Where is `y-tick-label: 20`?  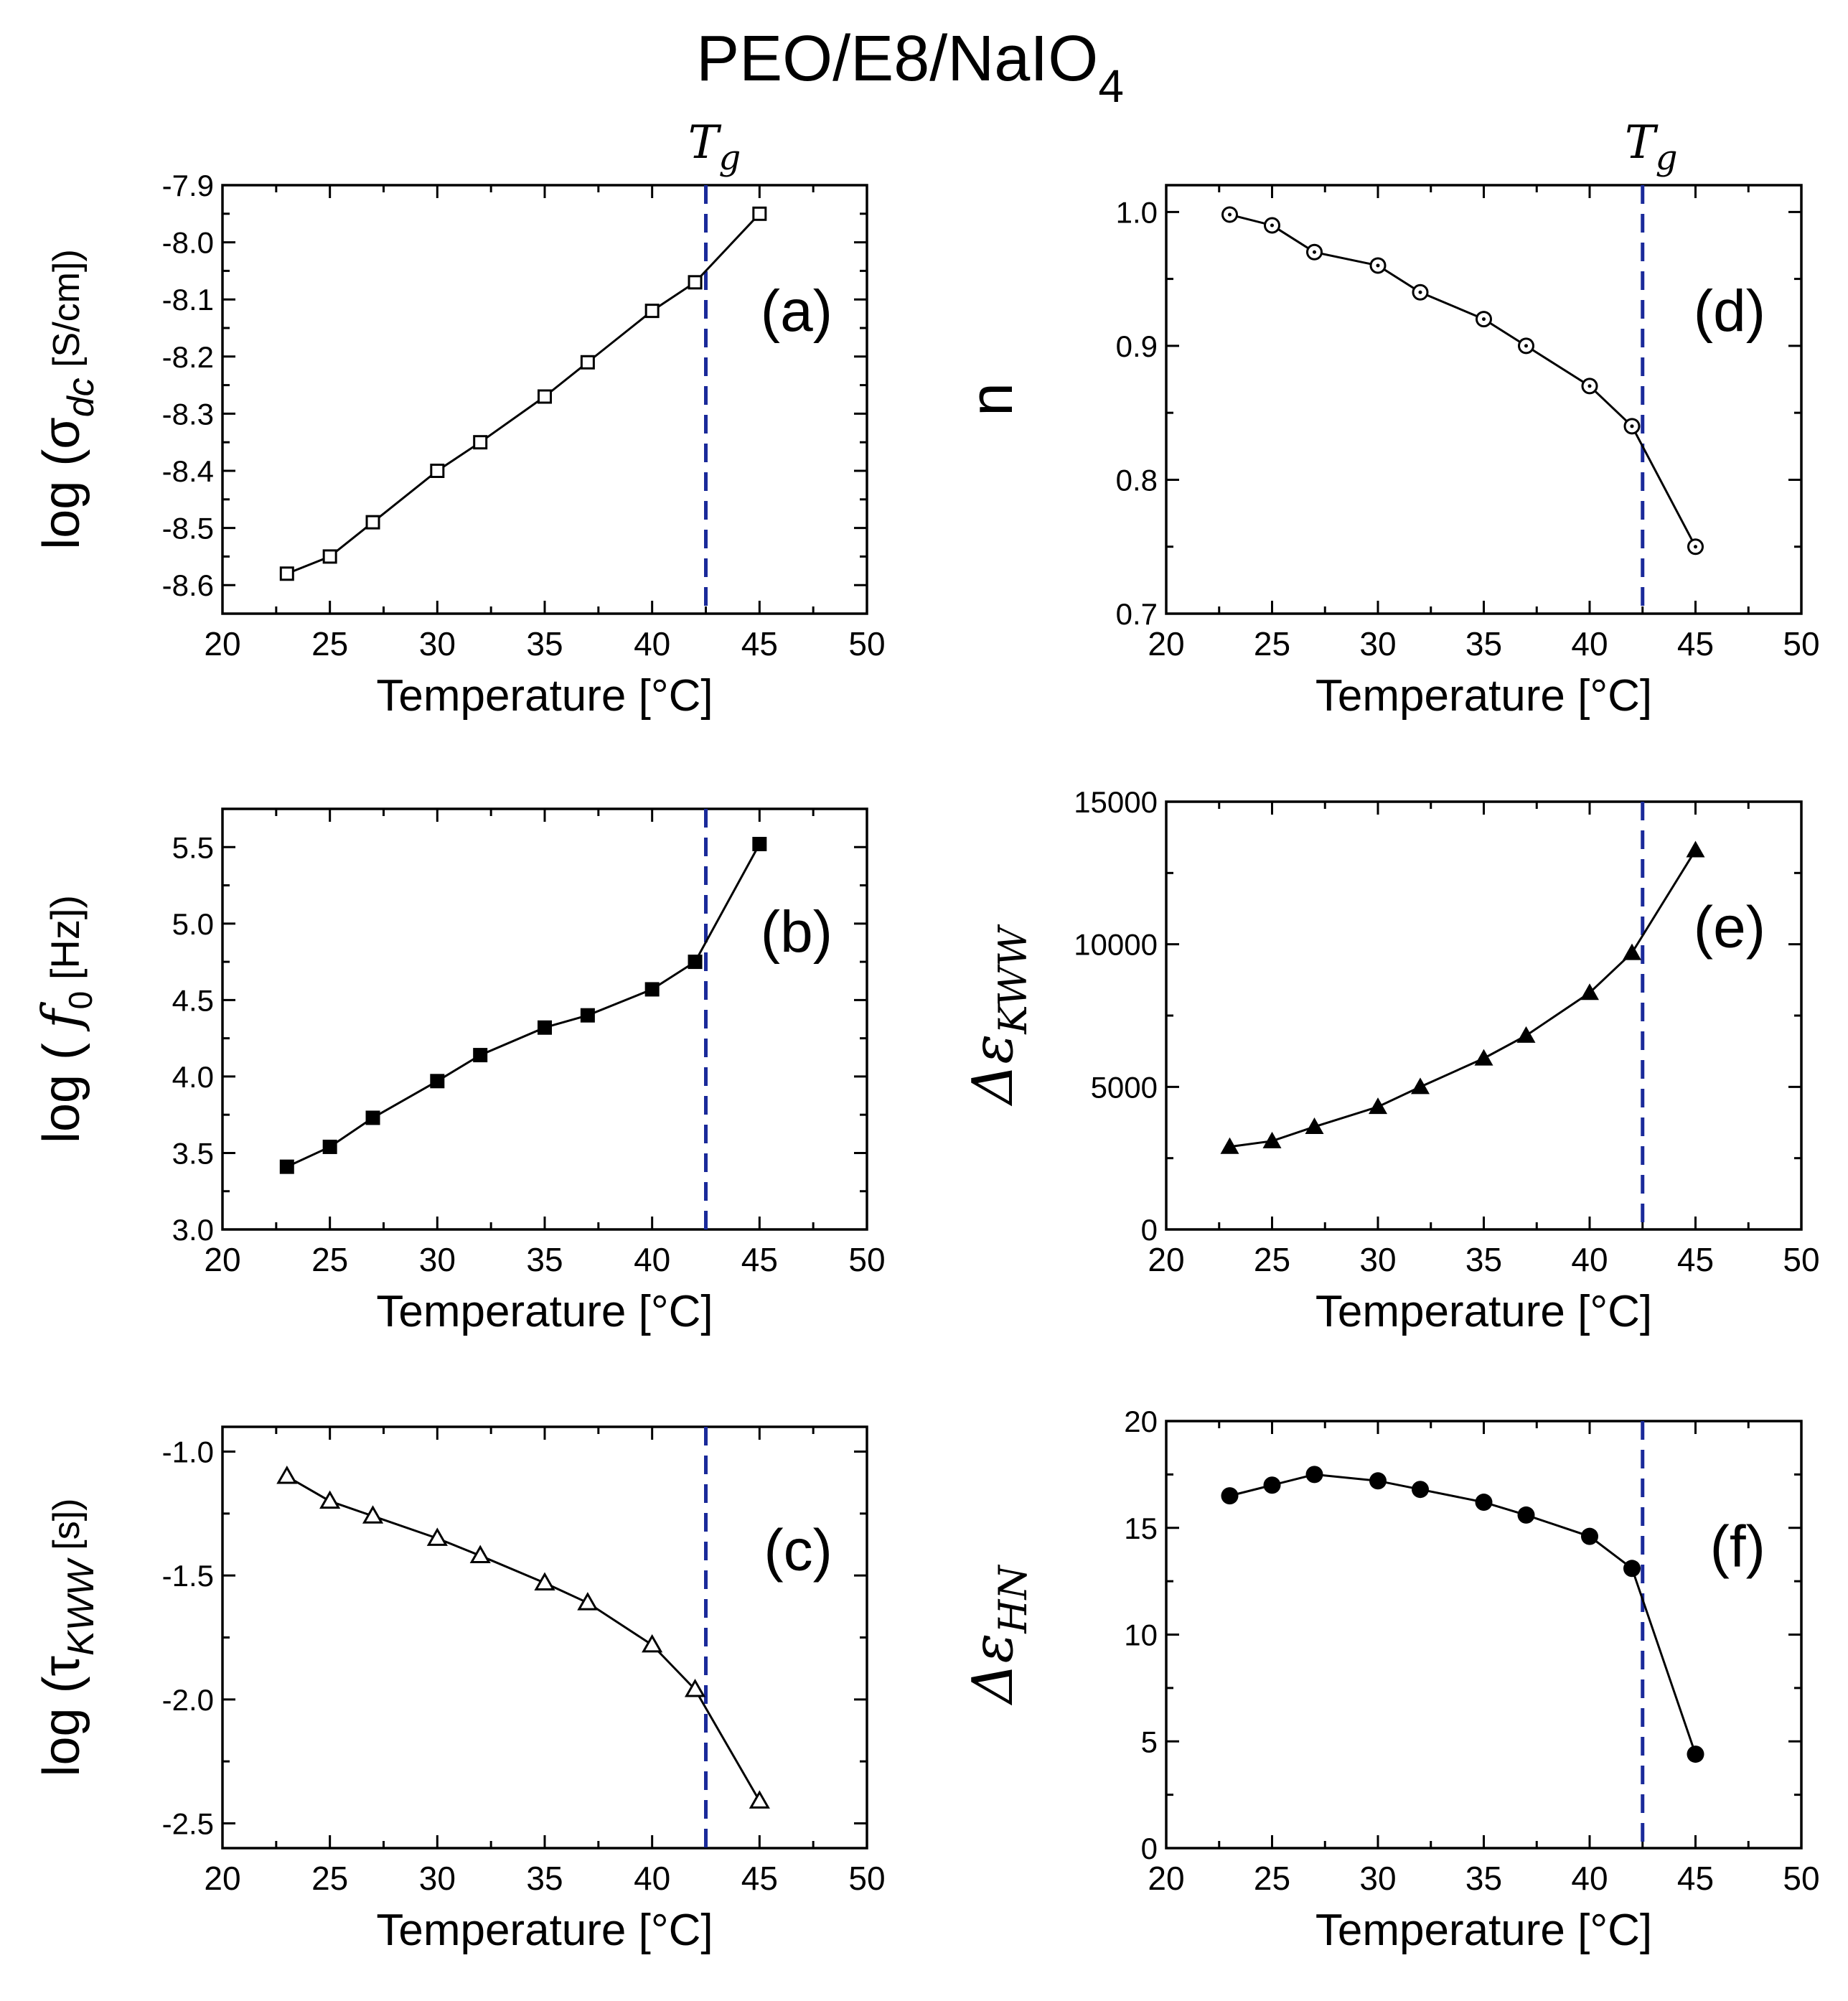
y-tick-label: 20 is located at coordinates (1141, 1421).